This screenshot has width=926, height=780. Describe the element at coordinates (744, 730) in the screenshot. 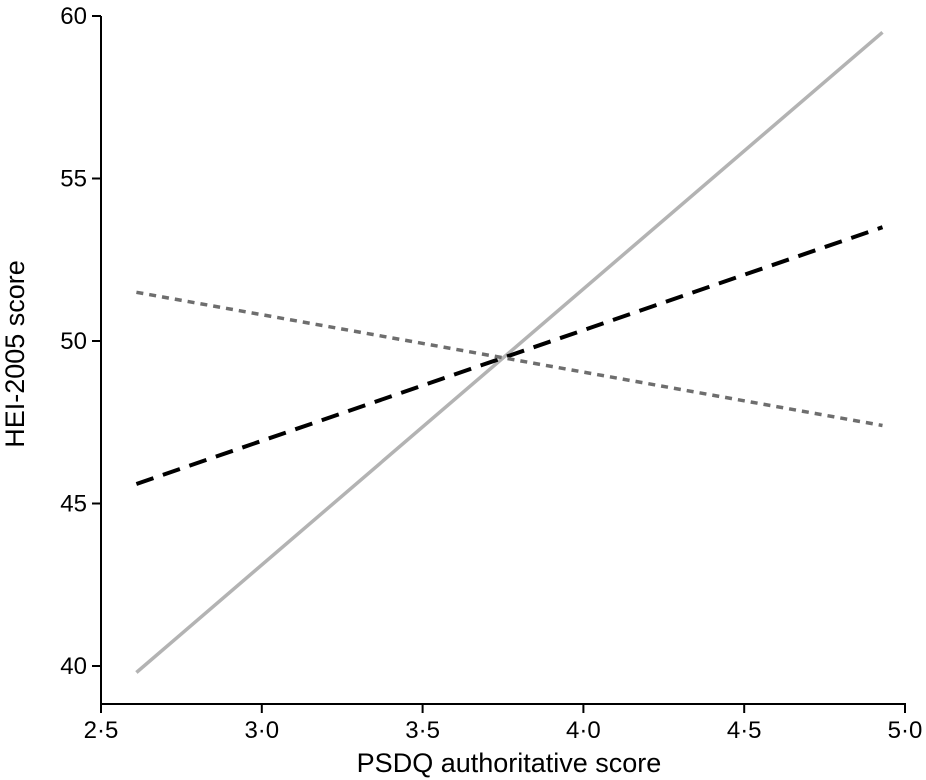

I see `x-tick-label: 4·5` at that location.